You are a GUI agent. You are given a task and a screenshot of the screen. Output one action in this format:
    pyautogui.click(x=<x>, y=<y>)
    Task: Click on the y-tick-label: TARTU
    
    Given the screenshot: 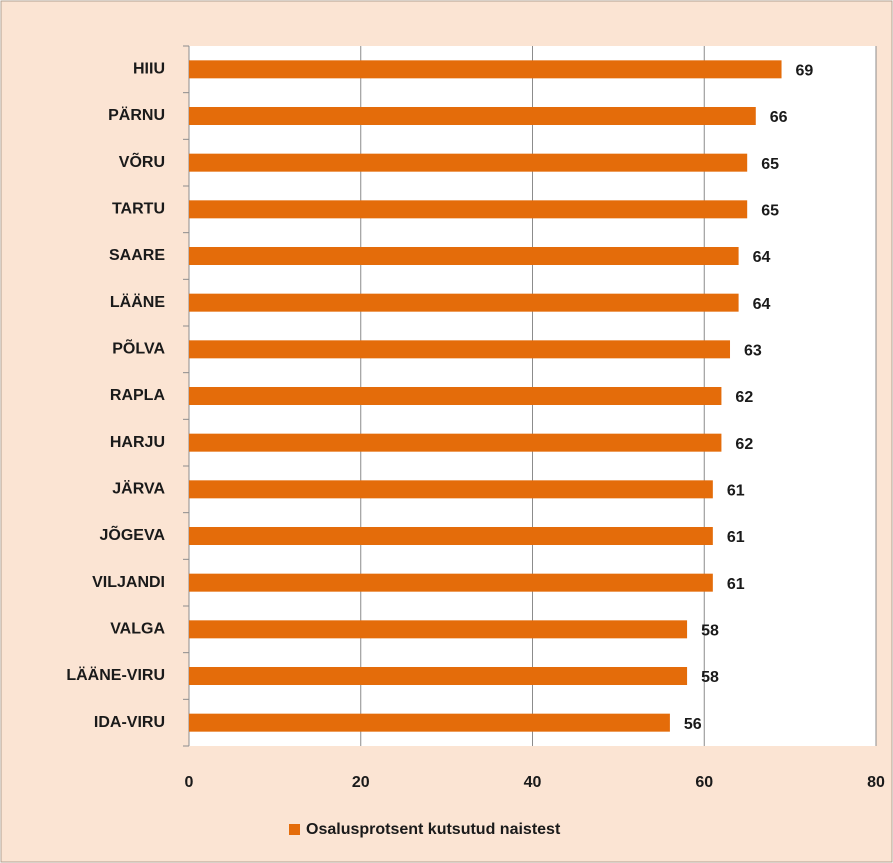 What is the action you would take?
    pyautogui.click(x=138, y=209)
    